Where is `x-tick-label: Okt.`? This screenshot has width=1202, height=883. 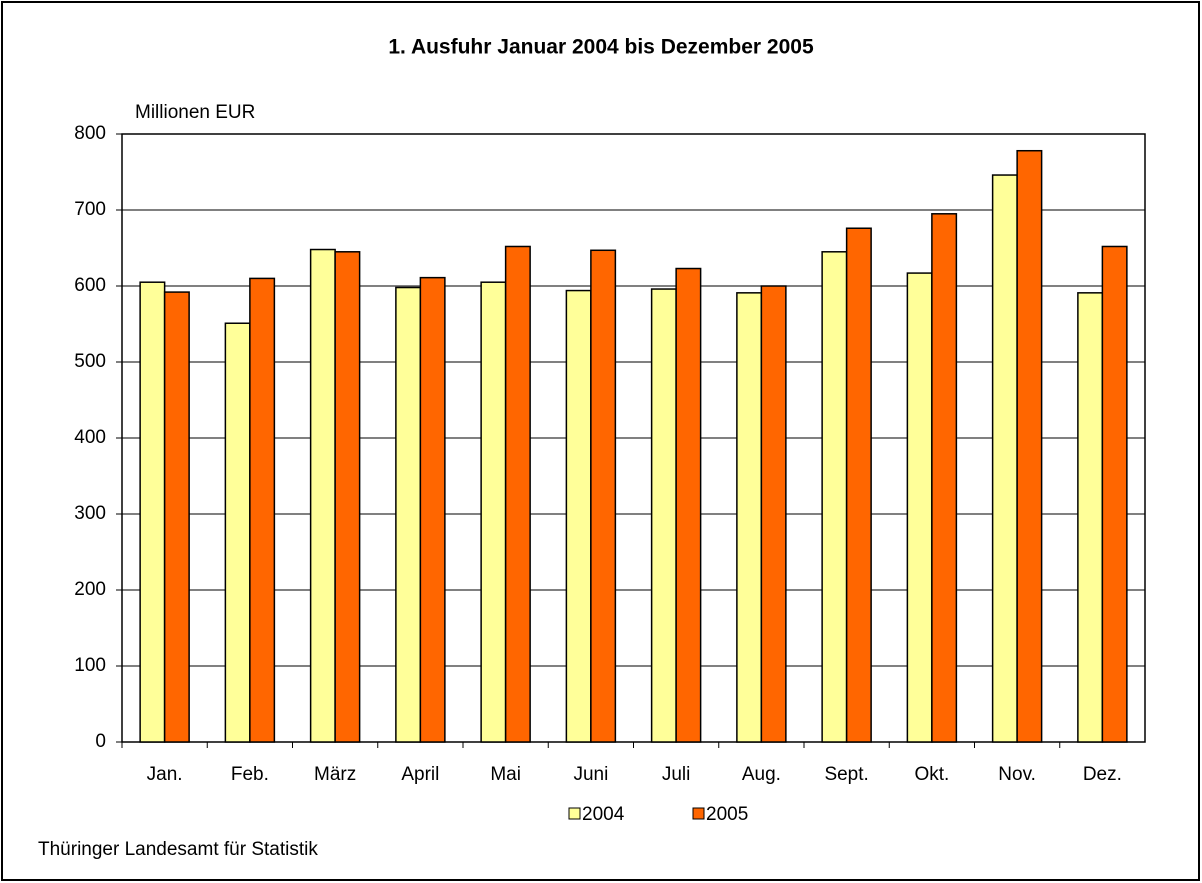
x-tick-label: Okt. is located at coordinates (931, 774).